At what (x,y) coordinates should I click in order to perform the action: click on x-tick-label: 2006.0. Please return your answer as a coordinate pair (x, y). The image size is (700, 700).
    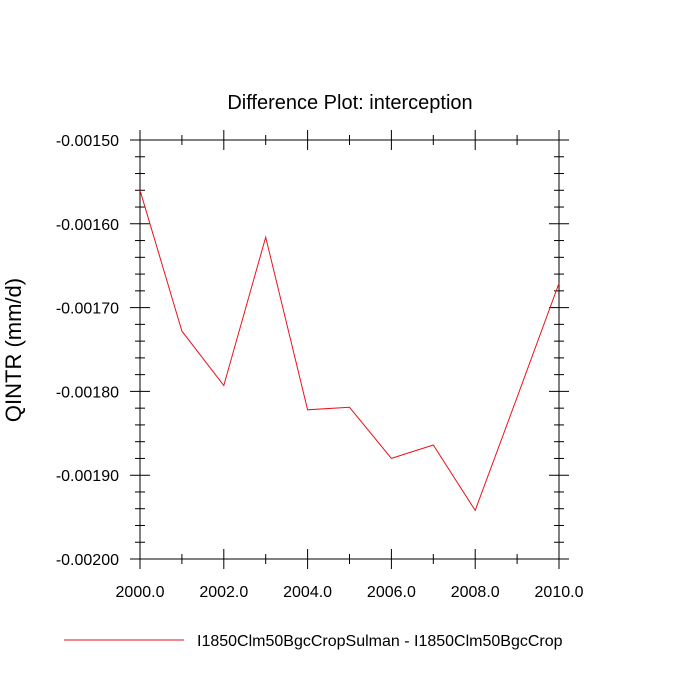
    Looking at the image, I should click on (391, 592).